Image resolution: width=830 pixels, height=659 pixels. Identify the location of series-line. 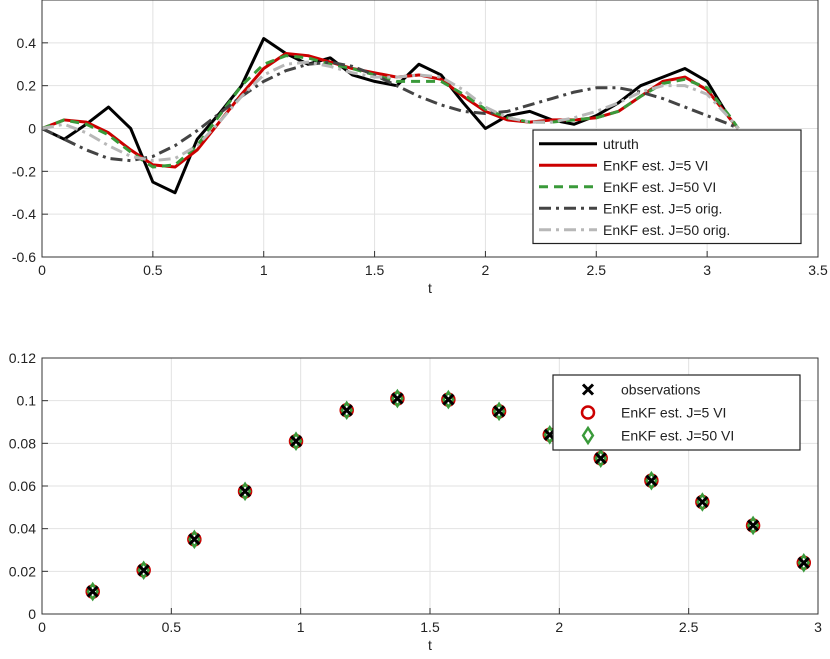
(390, 111).